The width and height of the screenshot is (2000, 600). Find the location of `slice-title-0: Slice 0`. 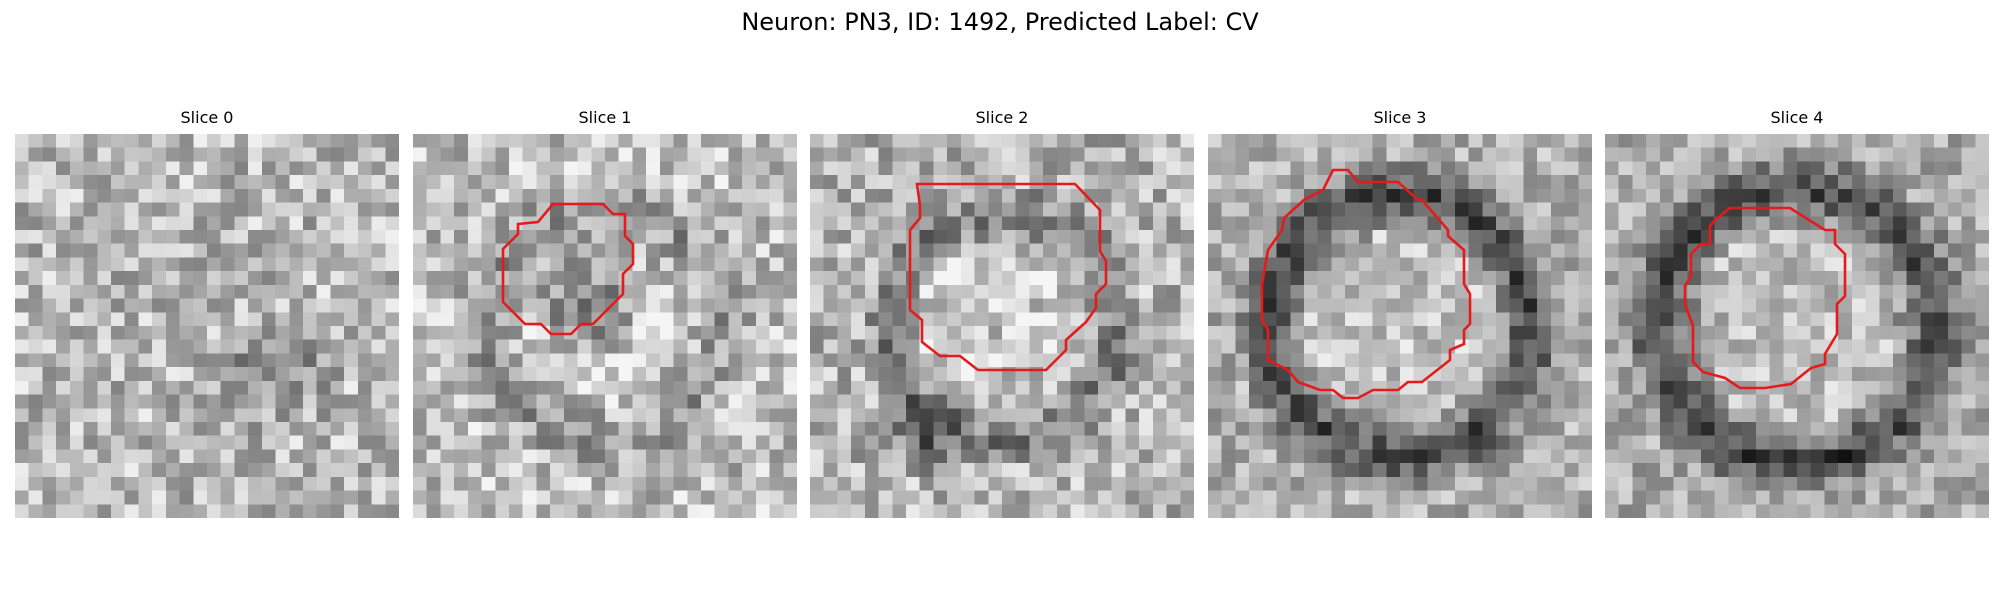

slice-title-0: Slice 0 is located at coordinates (207, 117).